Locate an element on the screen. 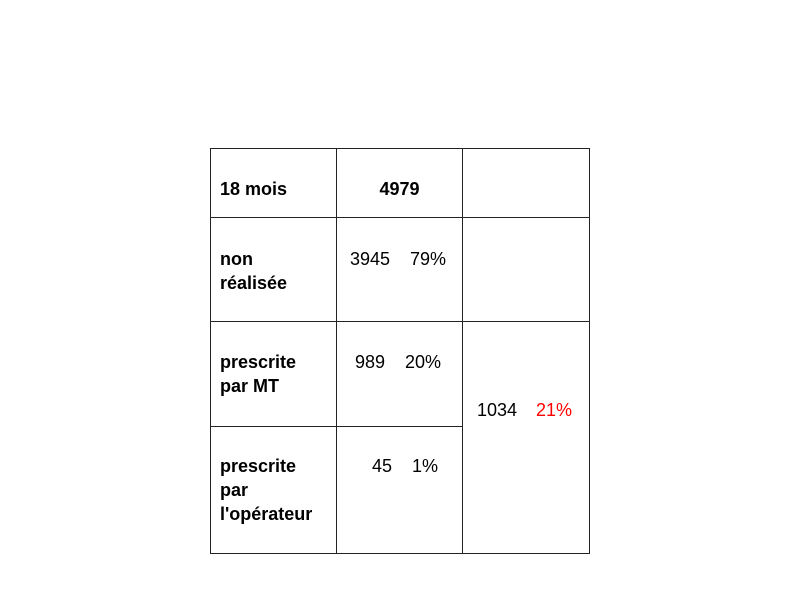  header-total: 4979 is located at coordinates (399, 189).